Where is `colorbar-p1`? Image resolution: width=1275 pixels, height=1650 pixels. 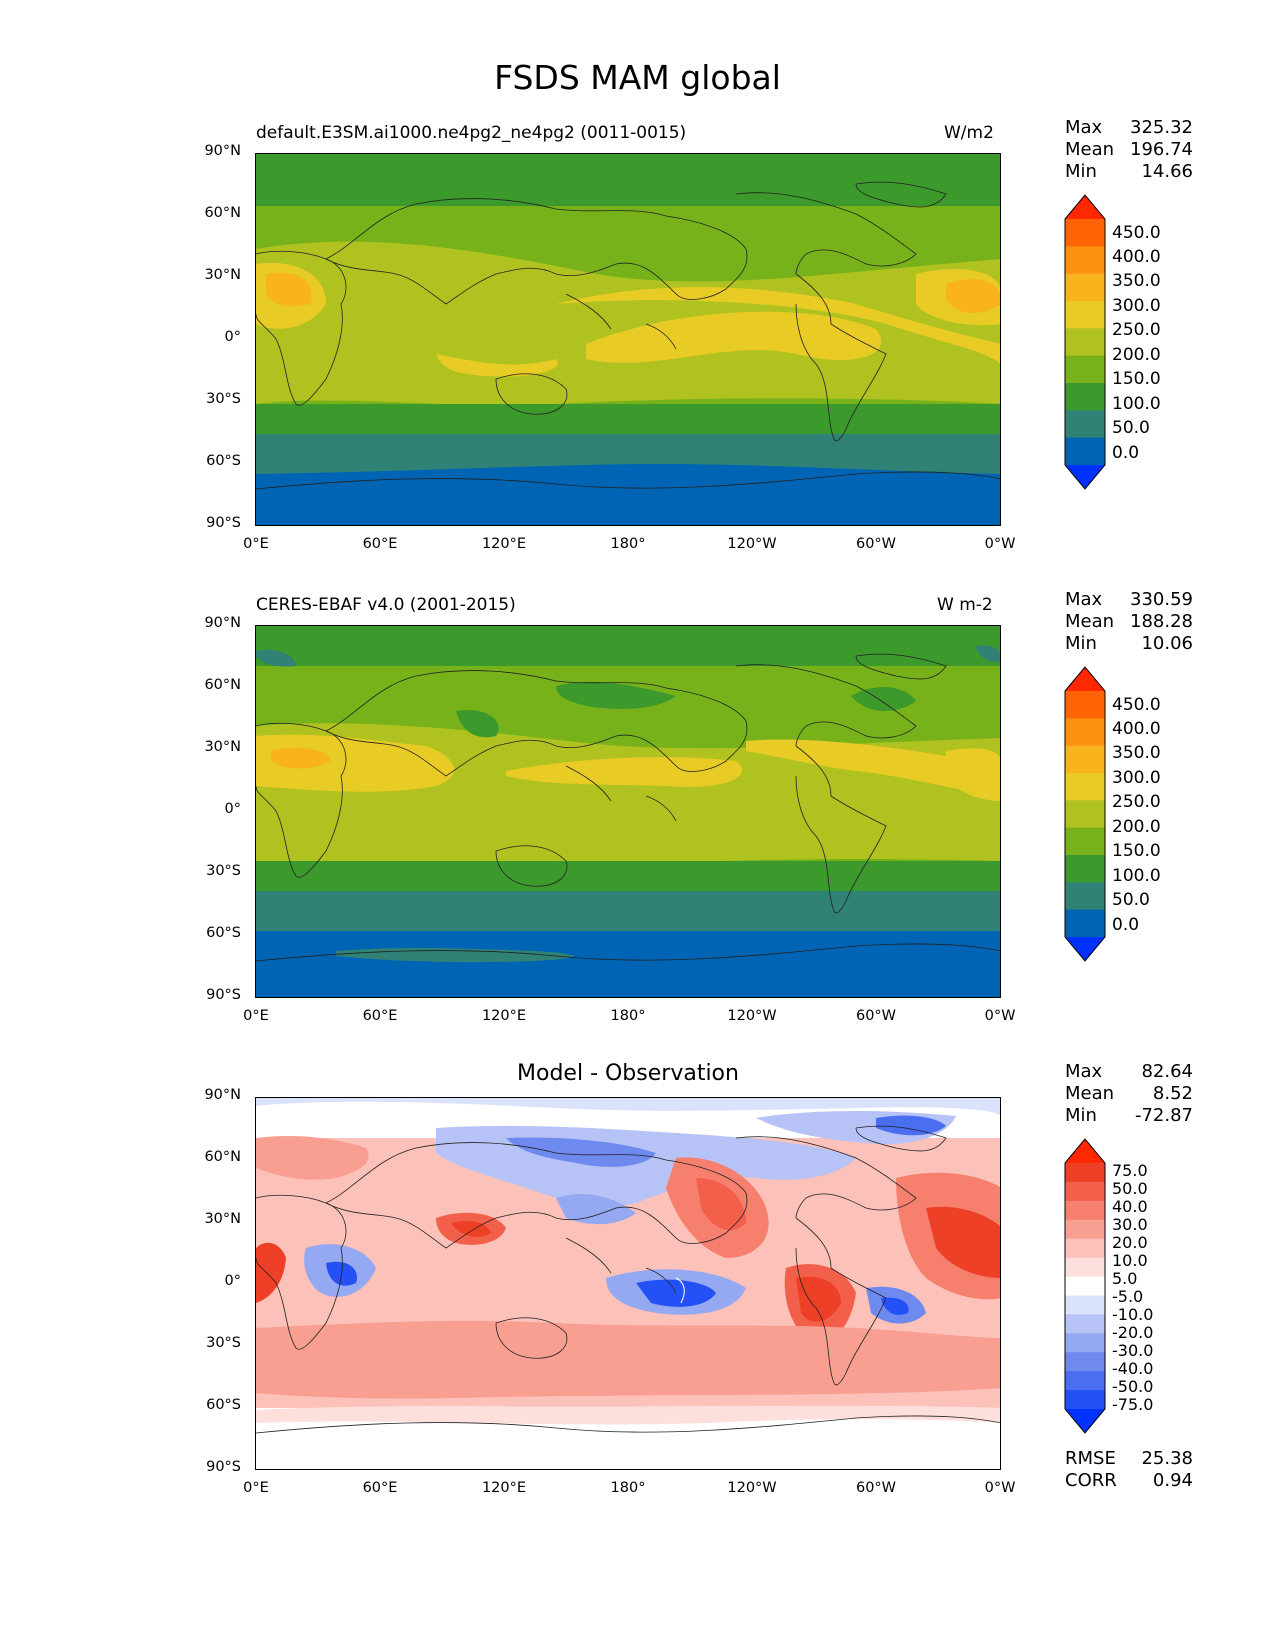 colorbar-p1 is located at coordinates (1085, 342).